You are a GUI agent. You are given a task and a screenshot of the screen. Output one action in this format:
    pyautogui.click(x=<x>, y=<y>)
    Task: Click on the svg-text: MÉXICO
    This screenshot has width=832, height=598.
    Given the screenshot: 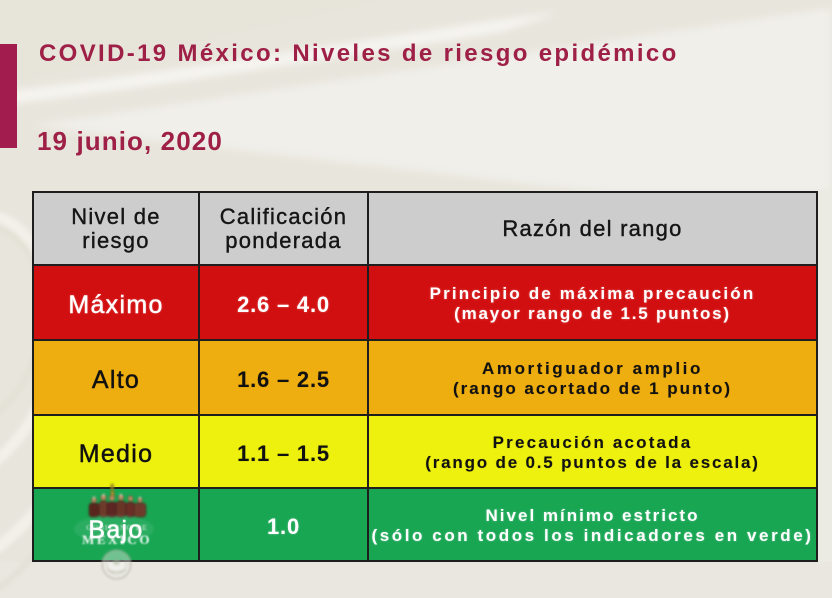 What is the action you would take?
    pyautogui.click(x=117, y=539)
    